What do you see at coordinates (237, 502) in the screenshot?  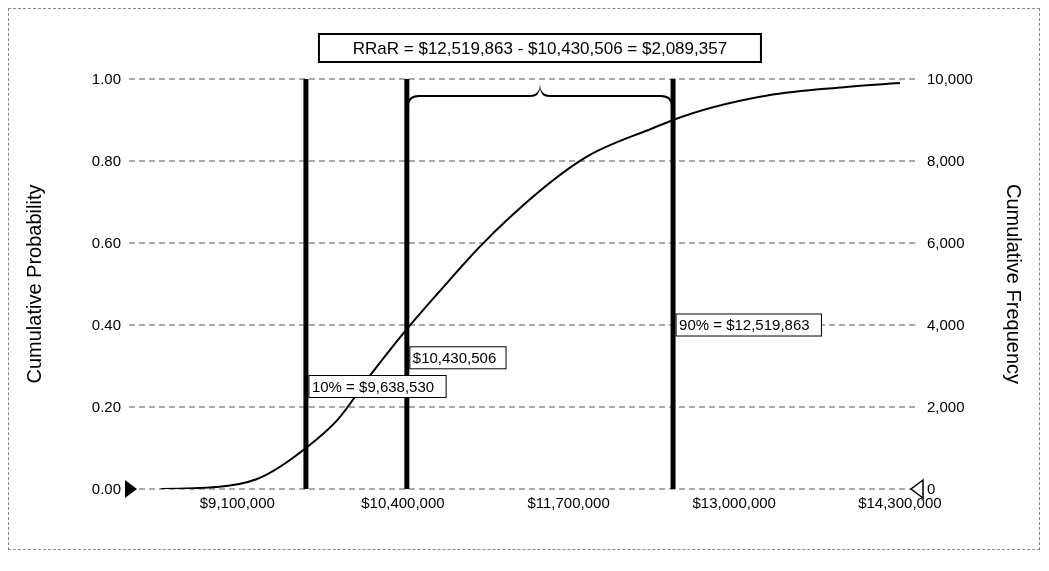 I see `x-tick-label: $9,100,000` at bounding box center [237, 502].